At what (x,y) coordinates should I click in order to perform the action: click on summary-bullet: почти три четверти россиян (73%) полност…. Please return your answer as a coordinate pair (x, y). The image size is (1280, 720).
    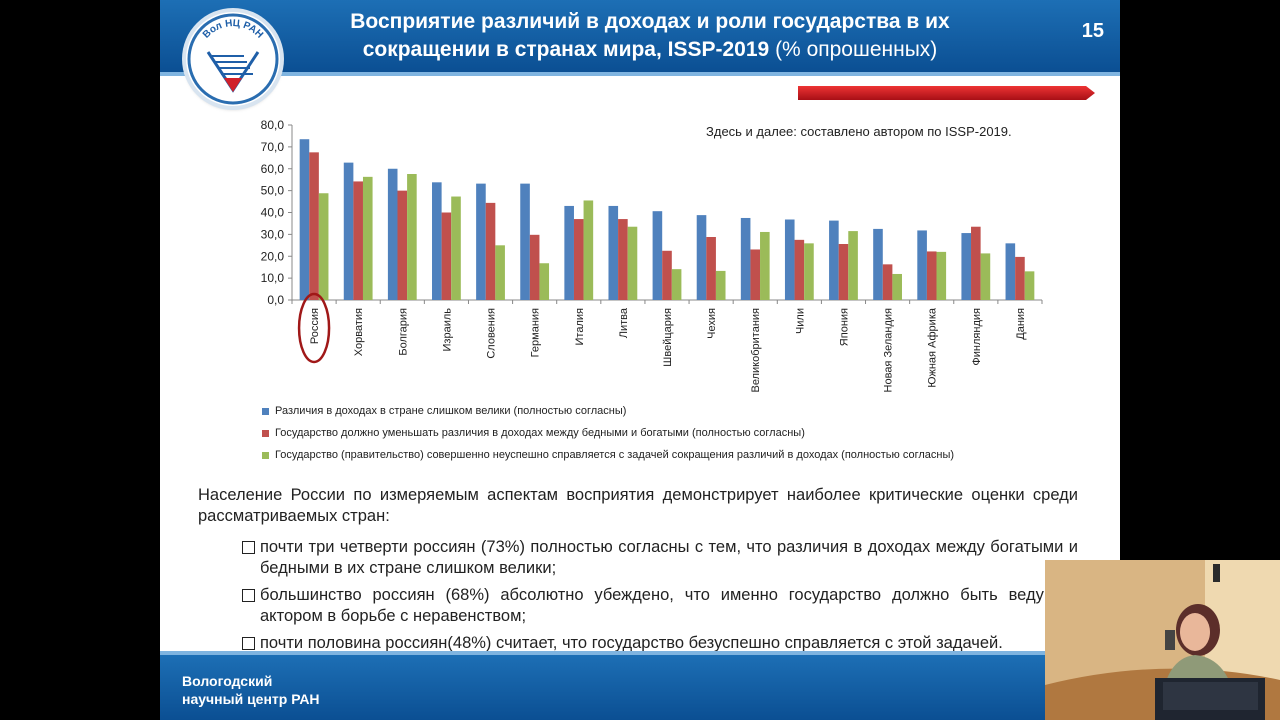
    Looking at the image, I should click on (660, 558).